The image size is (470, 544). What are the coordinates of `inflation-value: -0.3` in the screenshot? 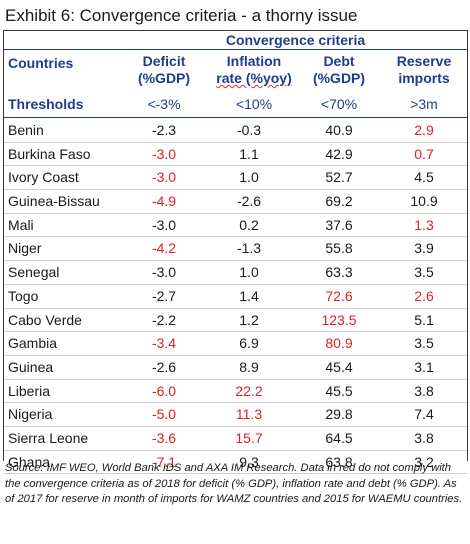 It's located at (249, 130).